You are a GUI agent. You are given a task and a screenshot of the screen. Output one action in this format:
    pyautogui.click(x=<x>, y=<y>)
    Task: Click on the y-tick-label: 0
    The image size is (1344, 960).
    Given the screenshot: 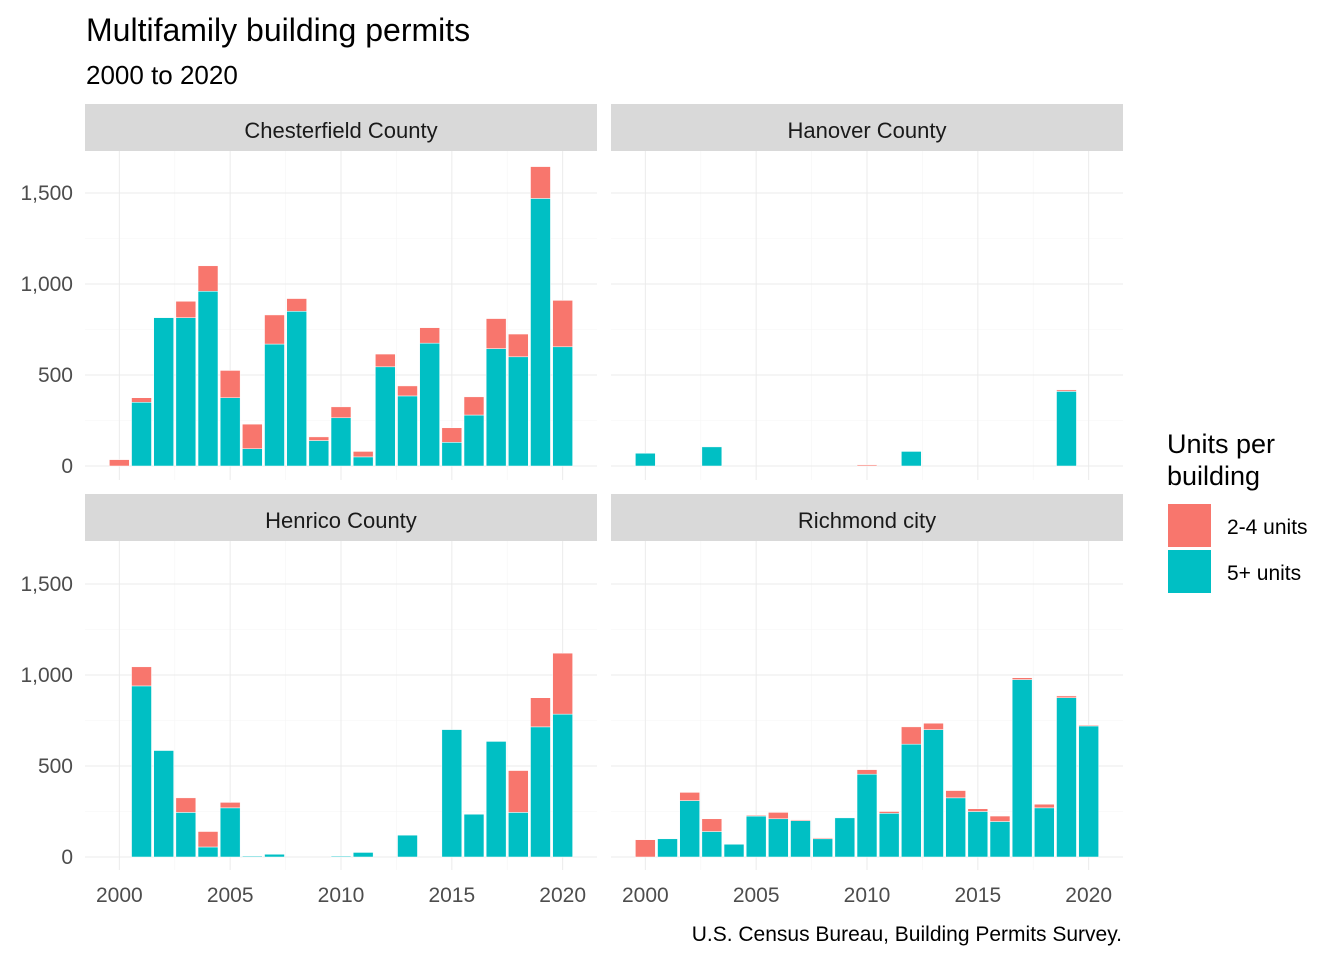 What is the action you would take?
    pyautogui.click(x=67, y=466)
    